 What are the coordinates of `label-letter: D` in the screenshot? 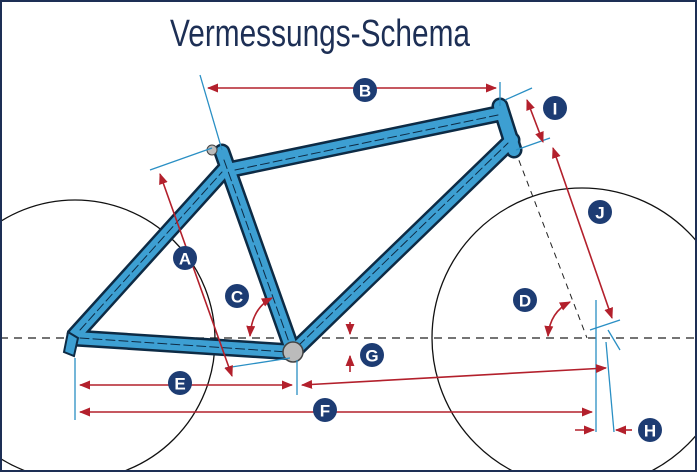 It's located at (525, 301).